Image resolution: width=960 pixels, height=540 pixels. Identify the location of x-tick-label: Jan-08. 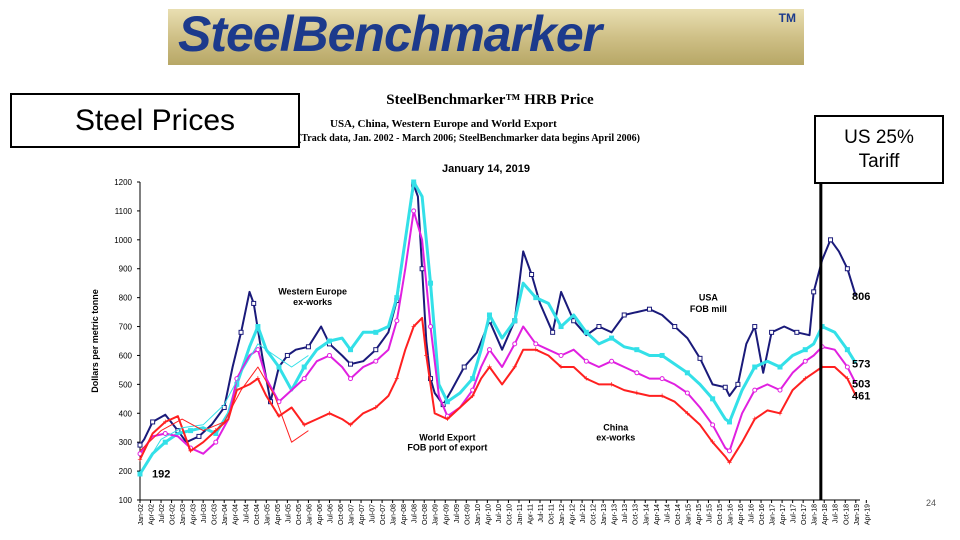
(394, 515).